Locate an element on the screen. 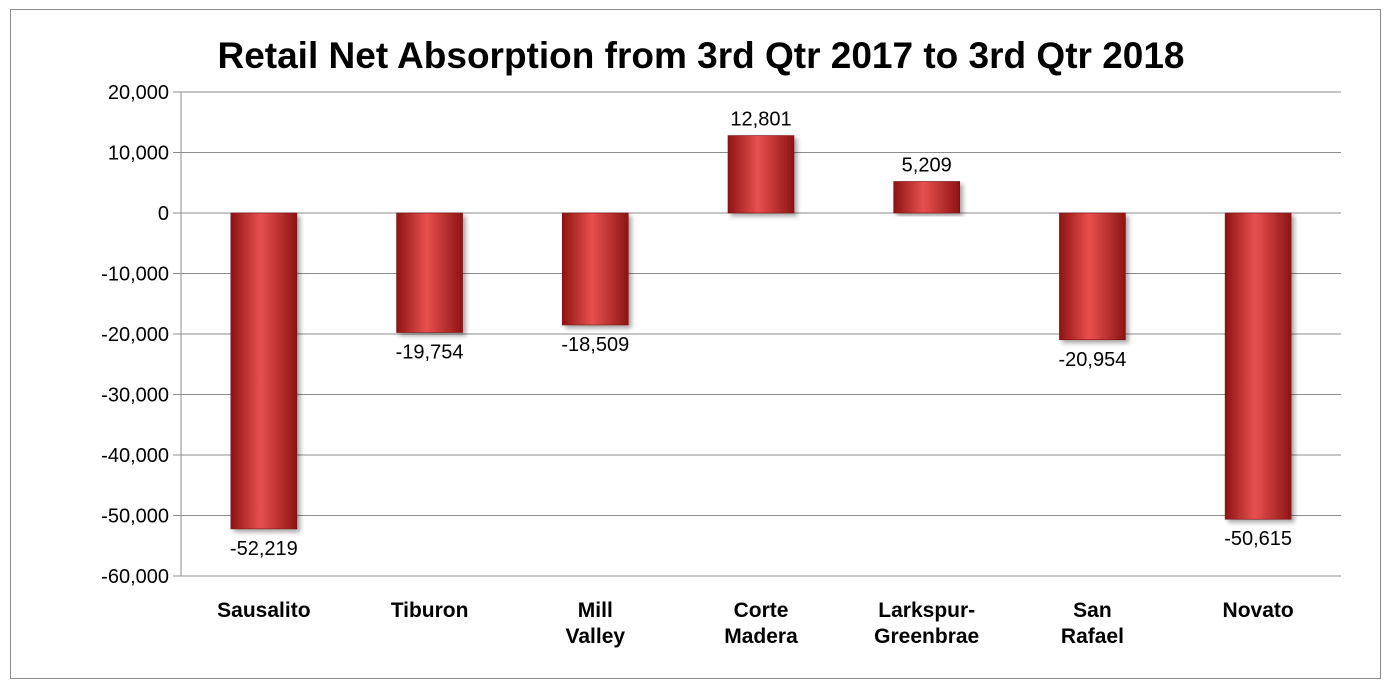  y-tick-label: 10,000 is located at coordinates (138, 154).